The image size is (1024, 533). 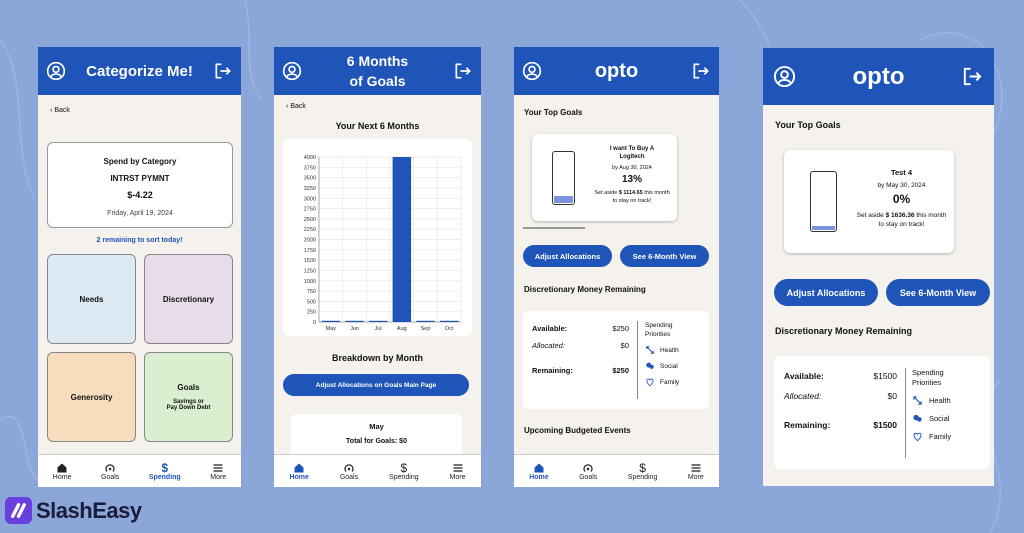 What do you see at coordinates (311, 302) in the screenshot?
I see `y-tick-label: 500` at bounding box center [311, 302].